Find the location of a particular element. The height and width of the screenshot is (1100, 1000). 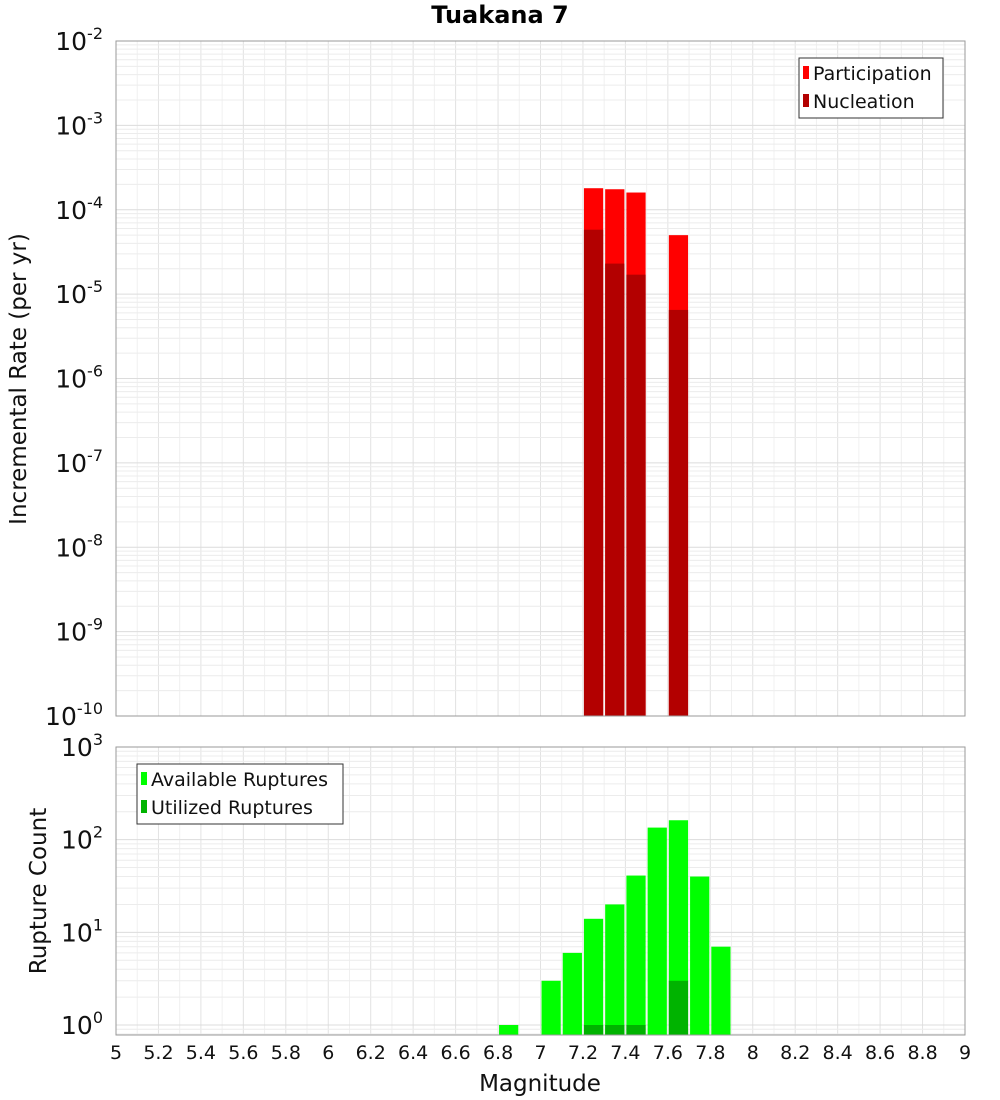

legend-label: Nucleation is located at coordinates (864, 102).